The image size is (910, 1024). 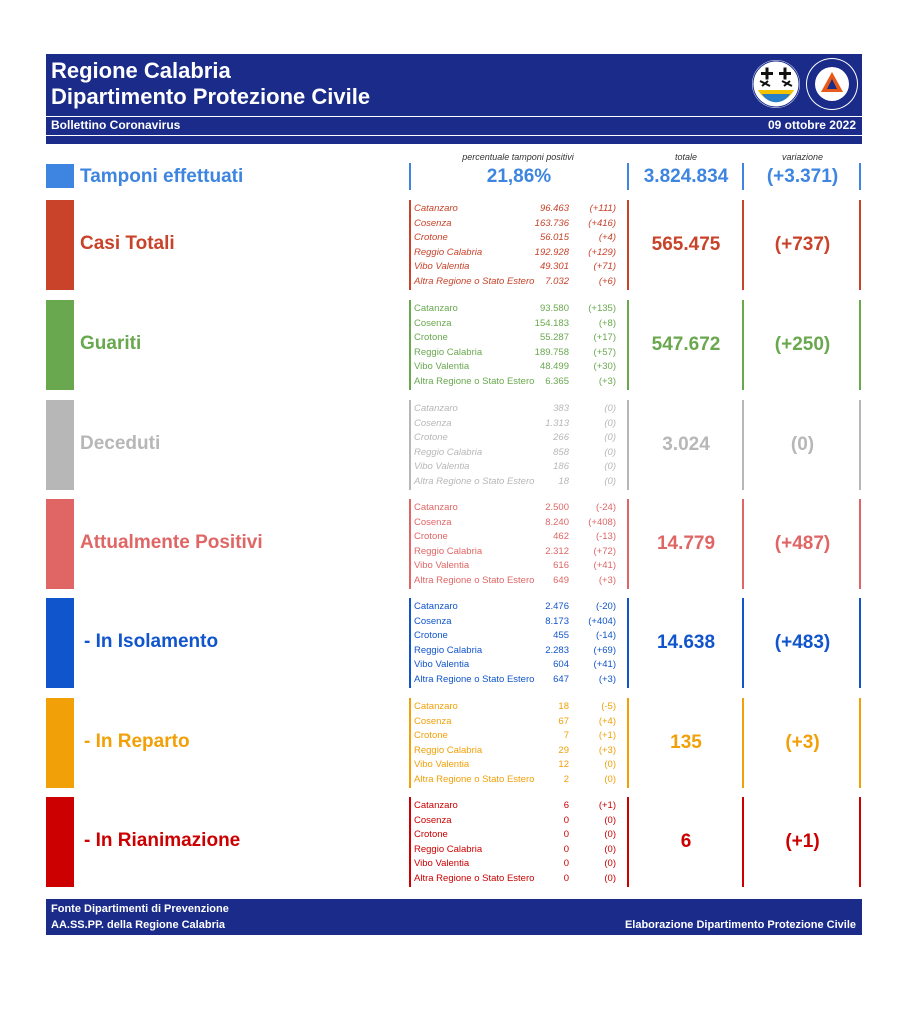 I want to click on section-variation: (+737), so click(x=802, y=244).